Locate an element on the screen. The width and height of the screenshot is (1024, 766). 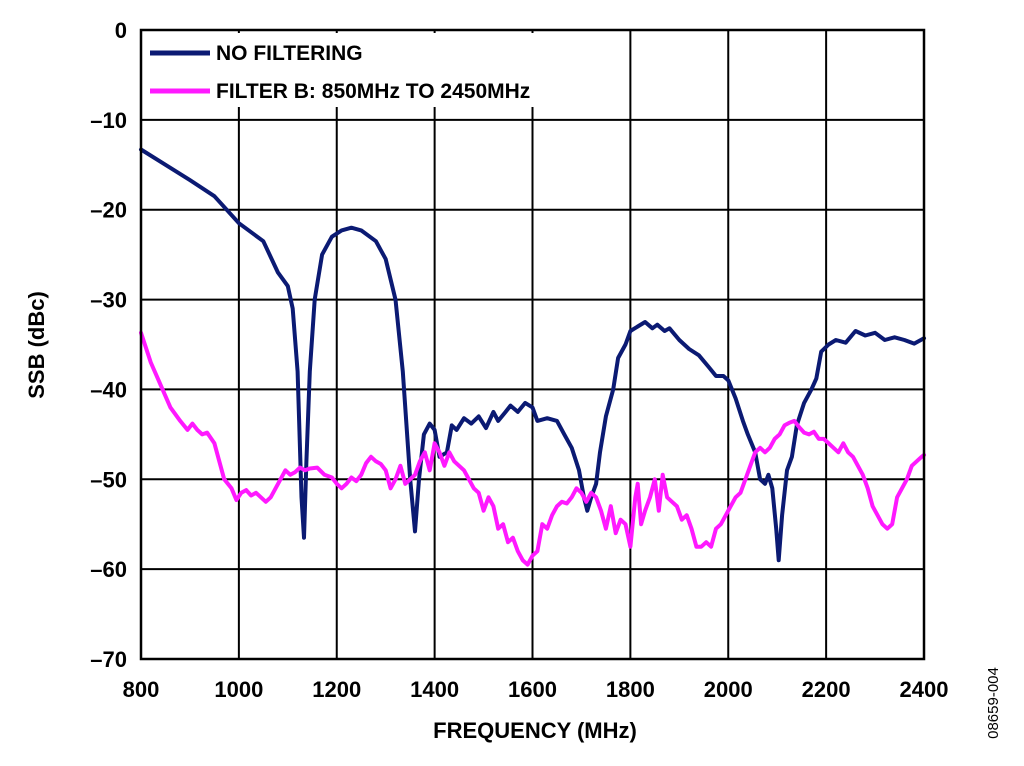
x-tick-label: 1000 is located at coordinates (238, 689).